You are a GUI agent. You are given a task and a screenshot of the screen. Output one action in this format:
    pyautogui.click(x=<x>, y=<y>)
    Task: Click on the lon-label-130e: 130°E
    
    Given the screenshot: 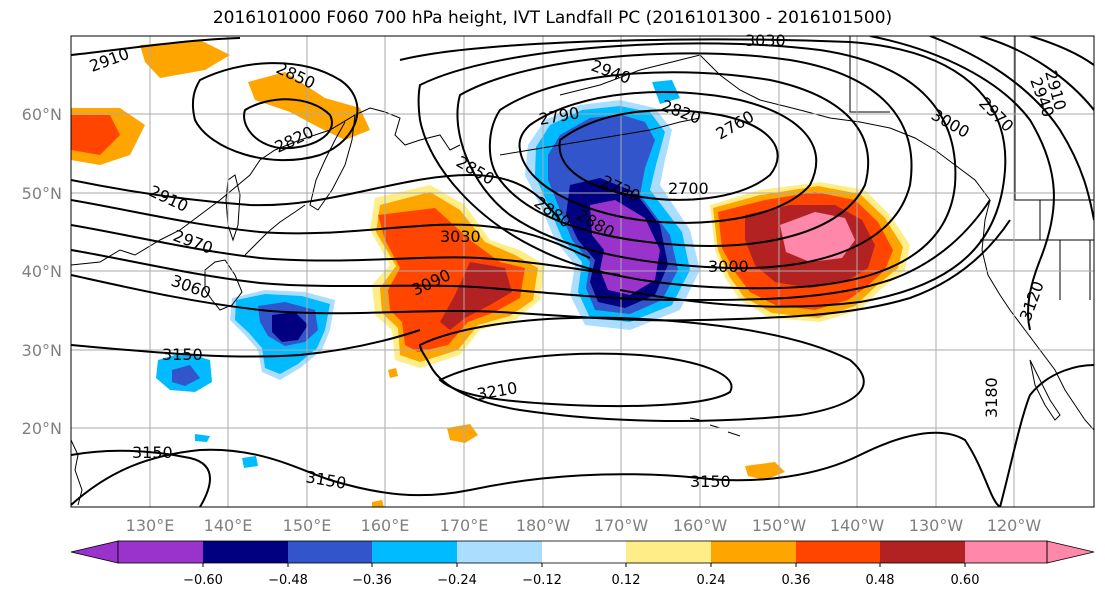 What is the action you would take?
    pyautogui.click(x=150, y=525)
    